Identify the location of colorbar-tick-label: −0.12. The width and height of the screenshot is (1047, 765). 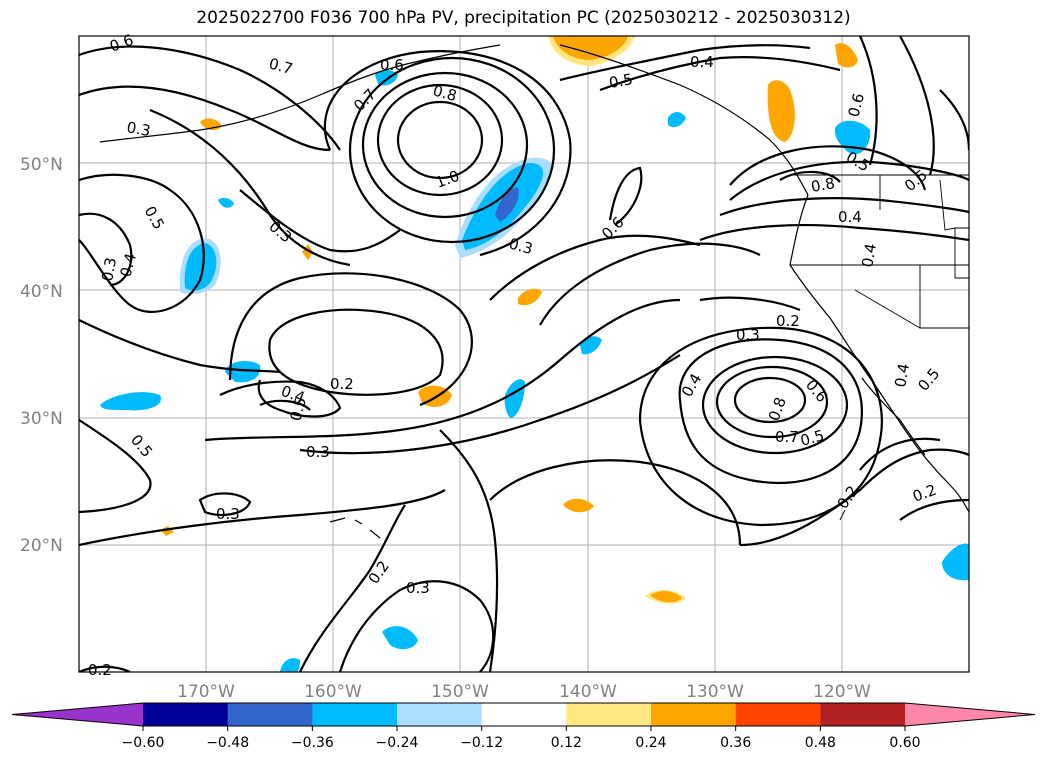
(481, 743).